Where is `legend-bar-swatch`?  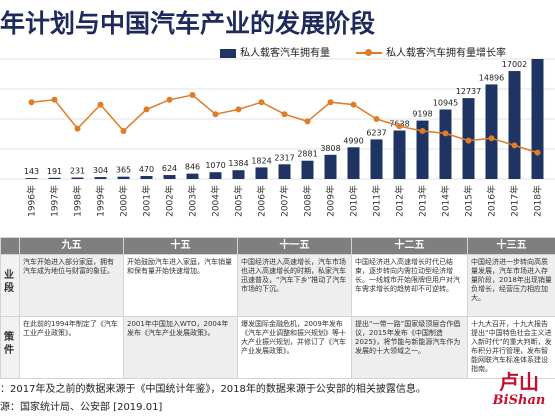
legend-bar-swatch is located at coordinates (228, 53).